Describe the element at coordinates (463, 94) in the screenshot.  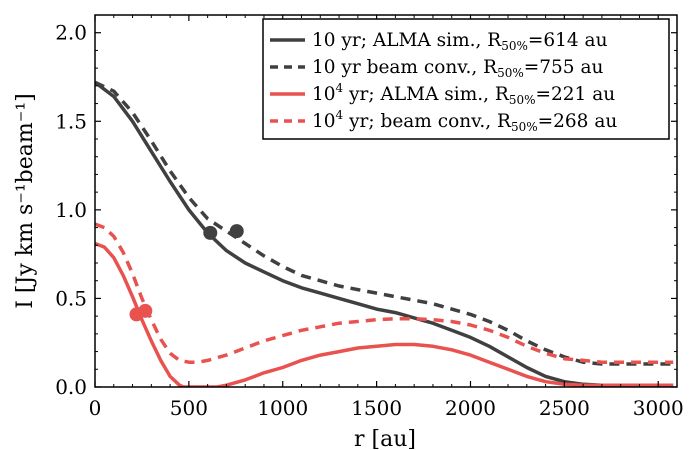
I see `legend-label-3: 104 yr; ALMA sim., R50%=221 au` at that location.